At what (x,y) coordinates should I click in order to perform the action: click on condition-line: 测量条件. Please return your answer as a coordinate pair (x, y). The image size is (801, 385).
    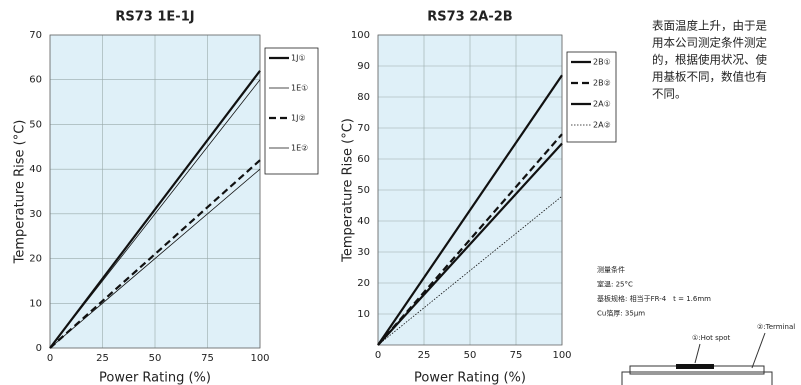
    Looking at the image, I should click on (611, 269).